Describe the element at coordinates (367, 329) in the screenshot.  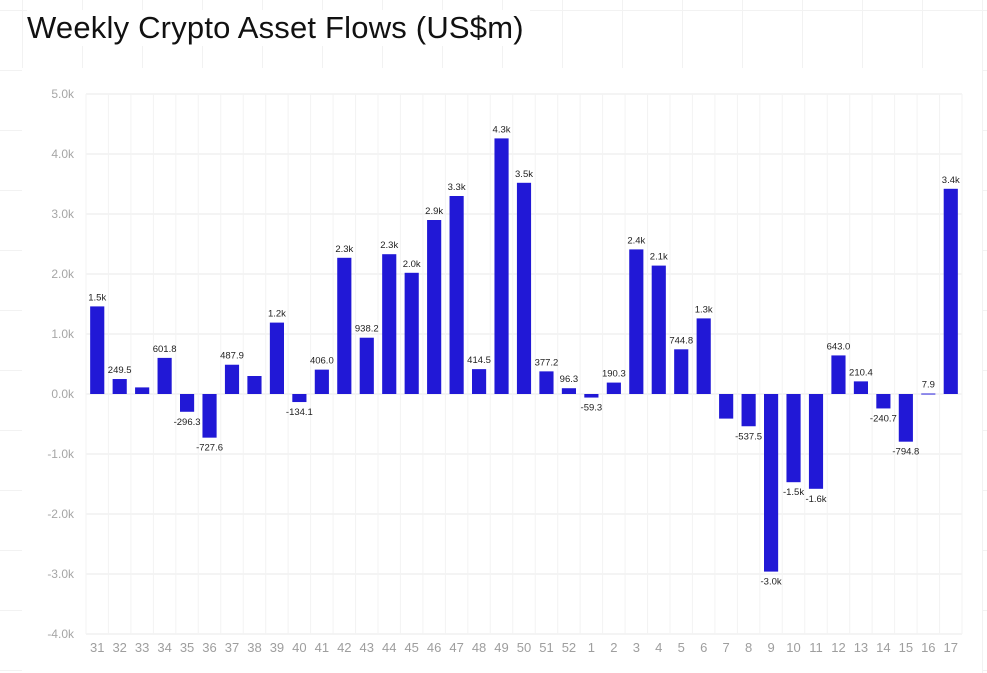
I see `data-label: 938.2` at that location.